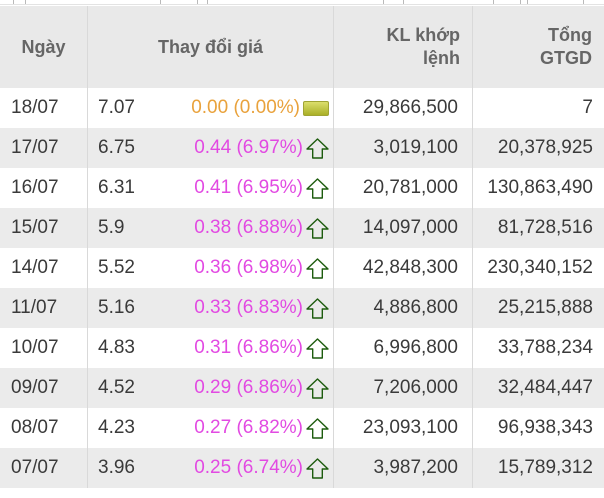  Describe the element at coordinates (538, 148) in the screenshot. I see `value-cell: 20,378,925` at that location.